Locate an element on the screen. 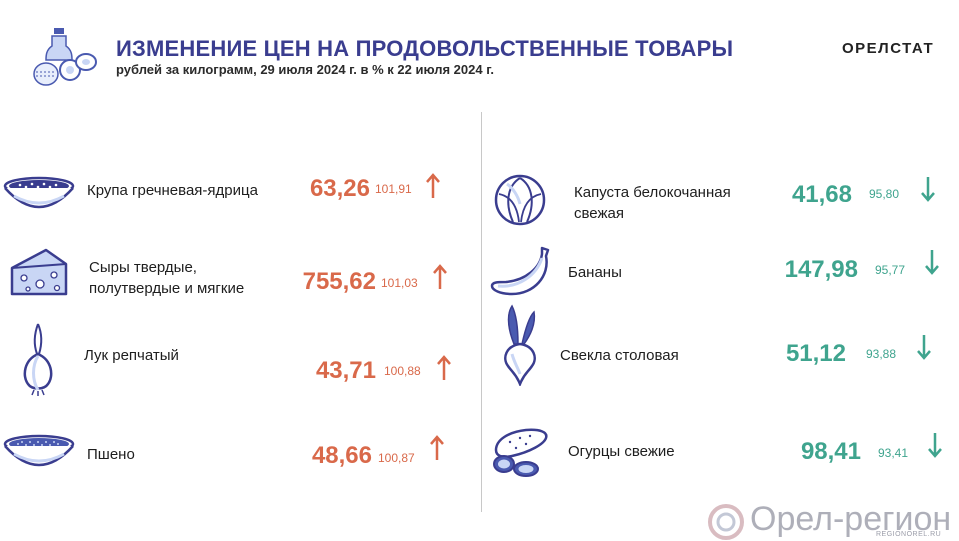  cheese-icon is located at coordinates (39, 272).